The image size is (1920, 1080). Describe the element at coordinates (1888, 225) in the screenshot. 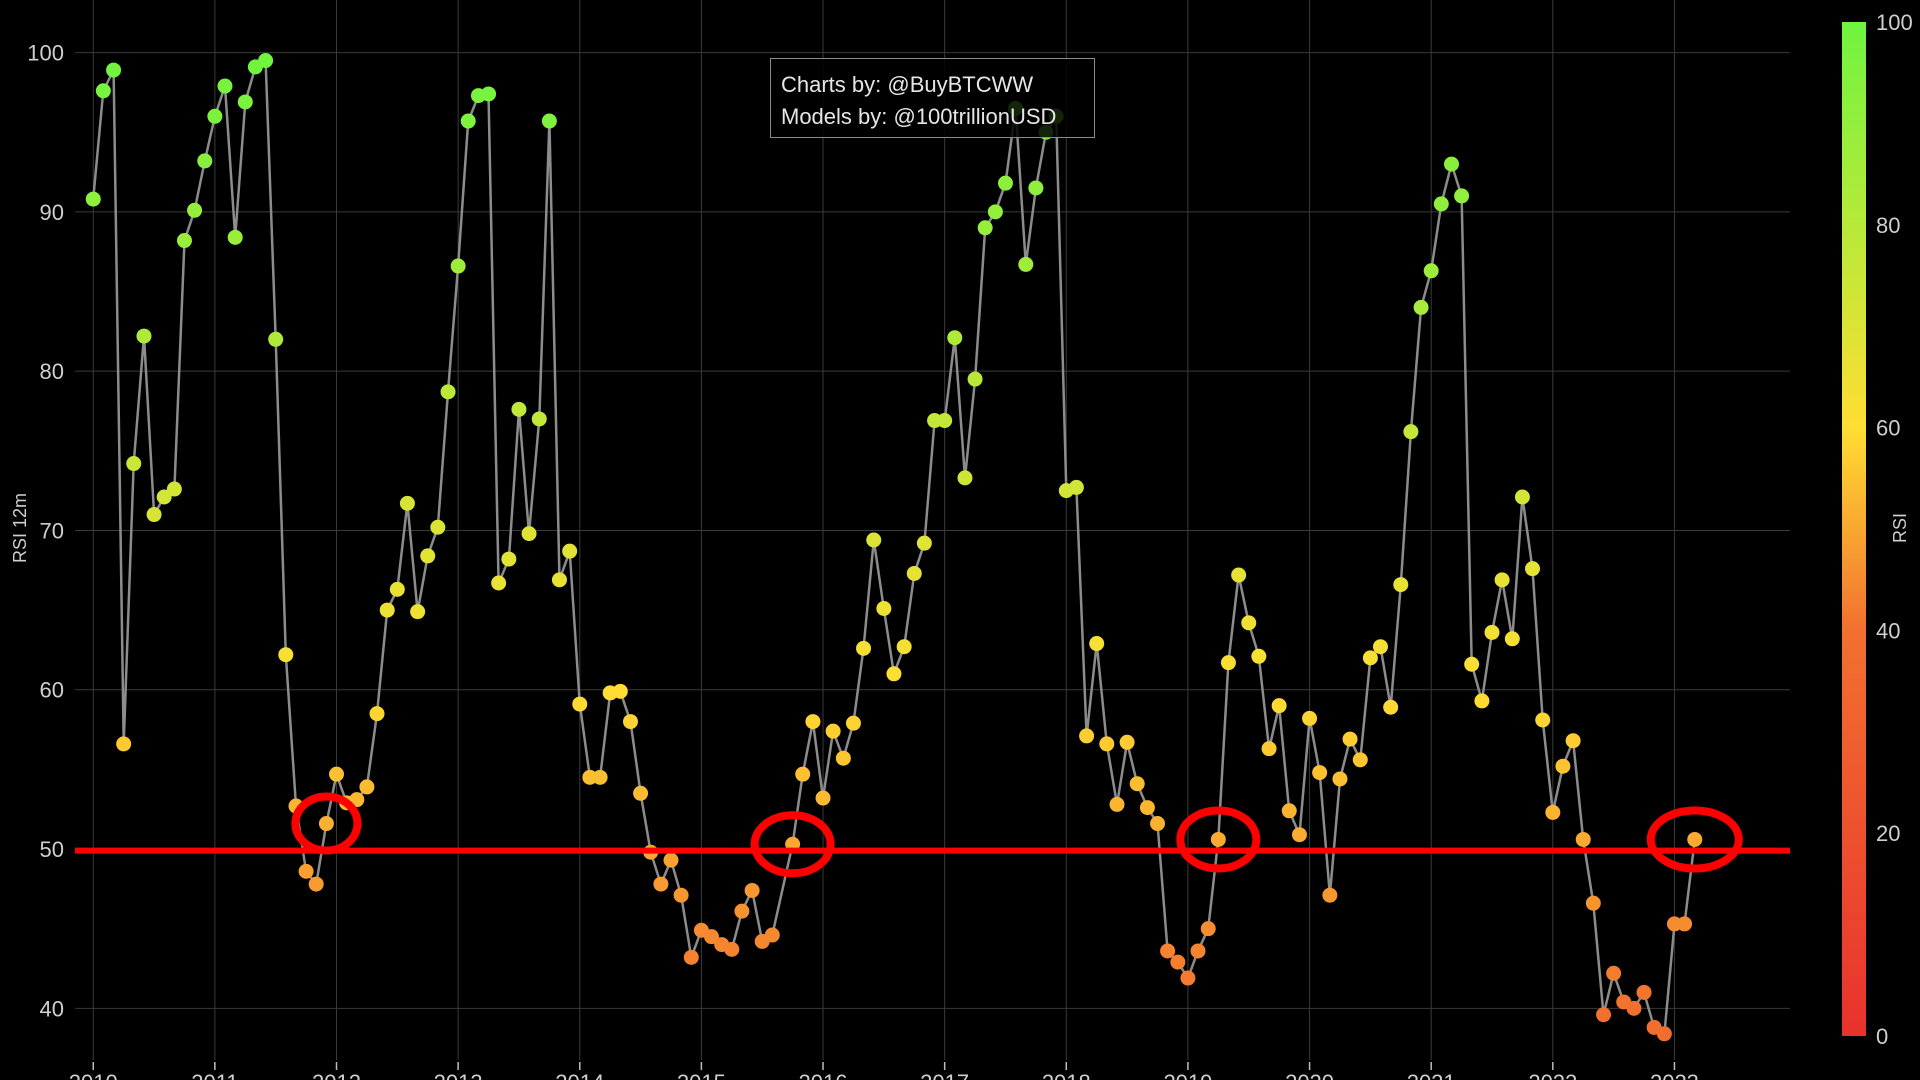

I see `colorbar-tick-label: 80` at that location.